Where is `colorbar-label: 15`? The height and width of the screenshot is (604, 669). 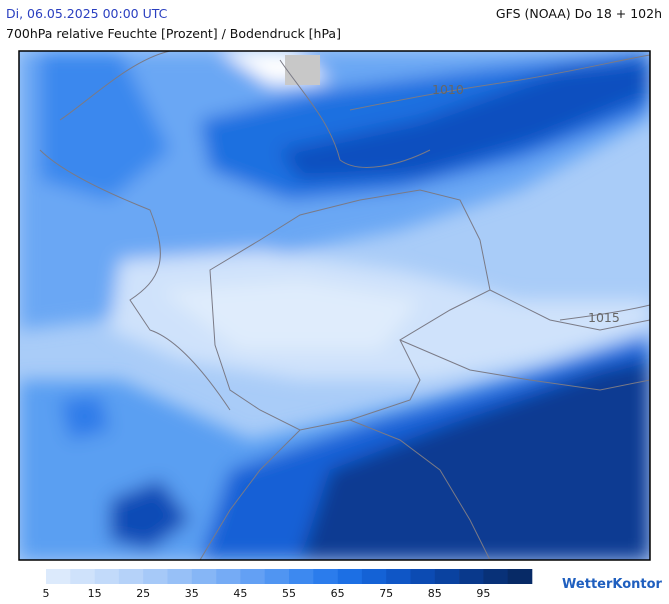 colorbar-label: 15 is located at coordinates (95, 593).